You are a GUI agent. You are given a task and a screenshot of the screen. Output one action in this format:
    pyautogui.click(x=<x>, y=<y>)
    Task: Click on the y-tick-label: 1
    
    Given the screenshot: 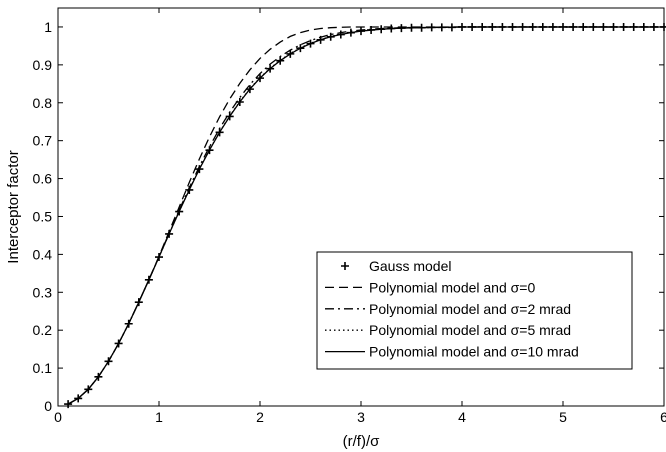 What is the action you would take?
    pyautogui.click(x=48, y=27)
    